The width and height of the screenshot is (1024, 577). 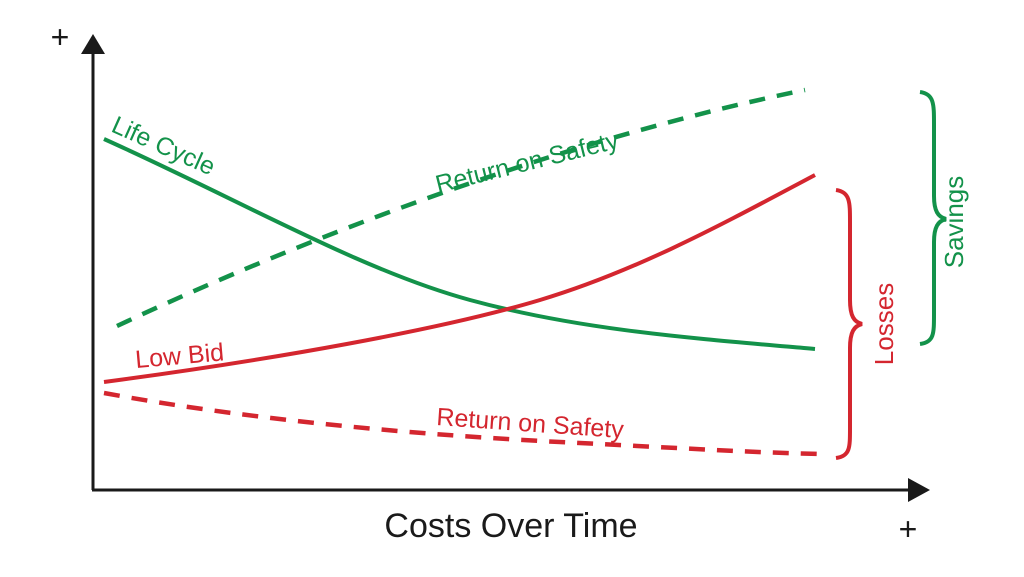 What do you see at coordinates (919, 490) in the screenshot?
I see `x-axis-arrow` at bounding box center [919, 490].